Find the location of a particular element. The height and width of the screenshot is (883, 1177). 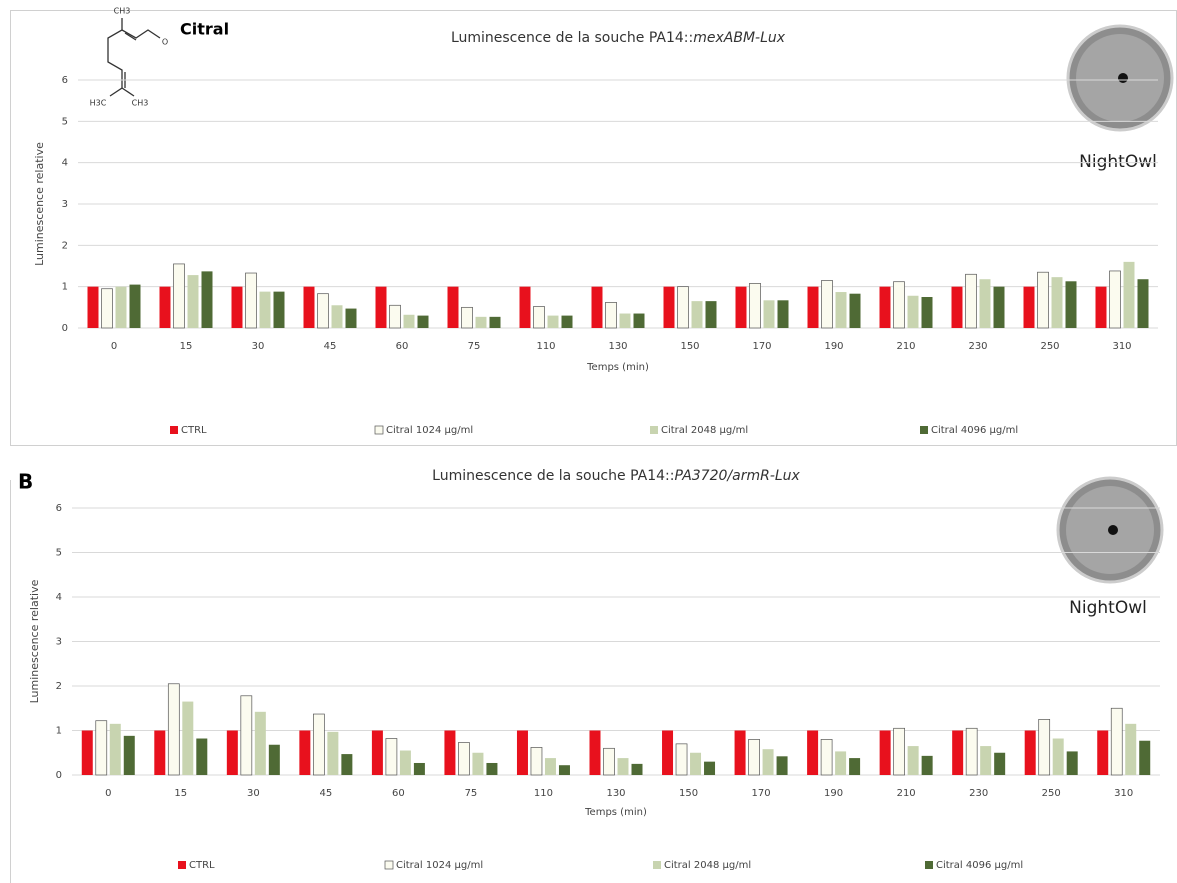

x-tick-label: 75 is located at coordinates (471, 793).